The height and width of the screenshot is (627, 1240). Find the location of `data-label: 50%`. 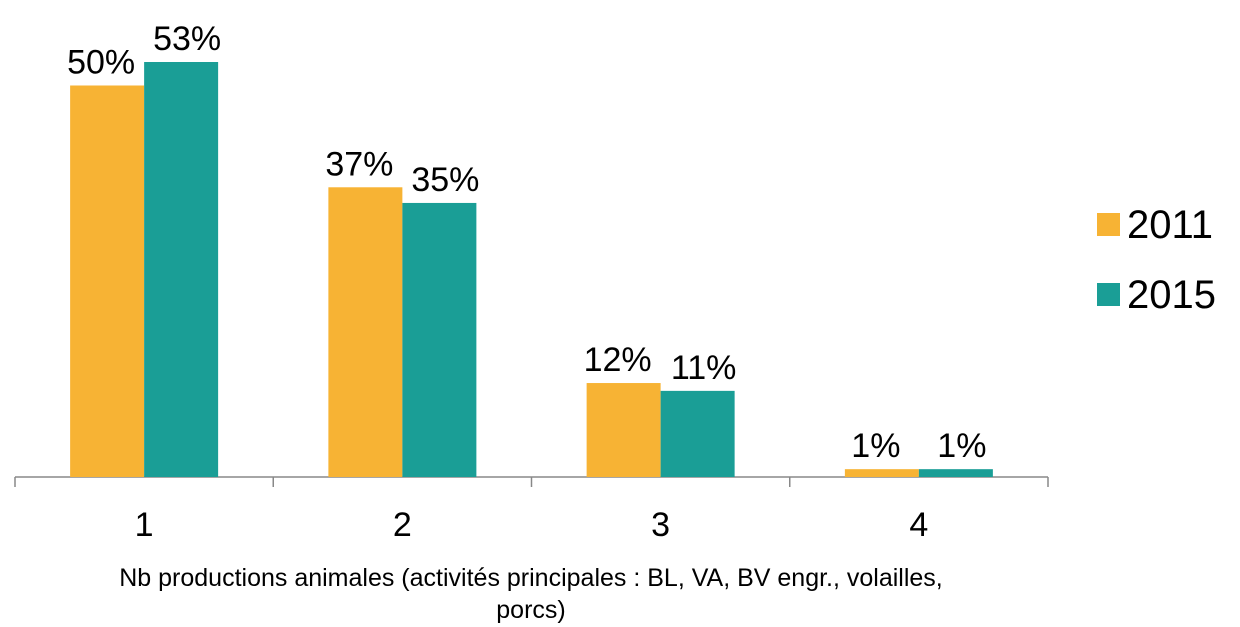

data-label: 50% is located at coordinates (101, 62).